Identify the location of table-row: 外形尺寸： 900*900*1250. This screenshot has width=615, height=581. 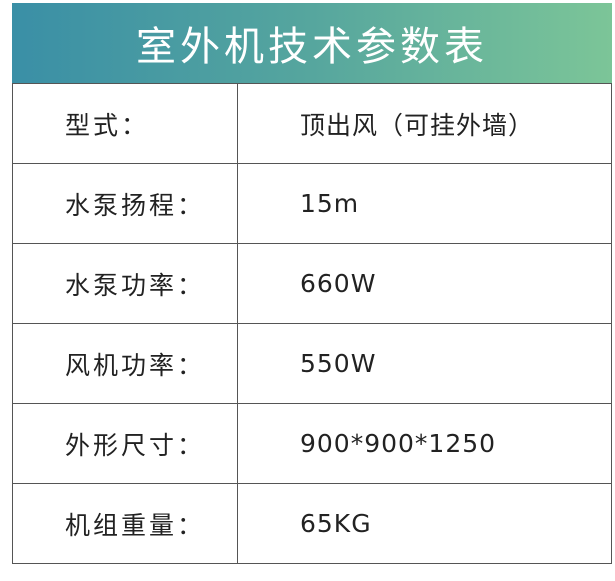
(312, 443).